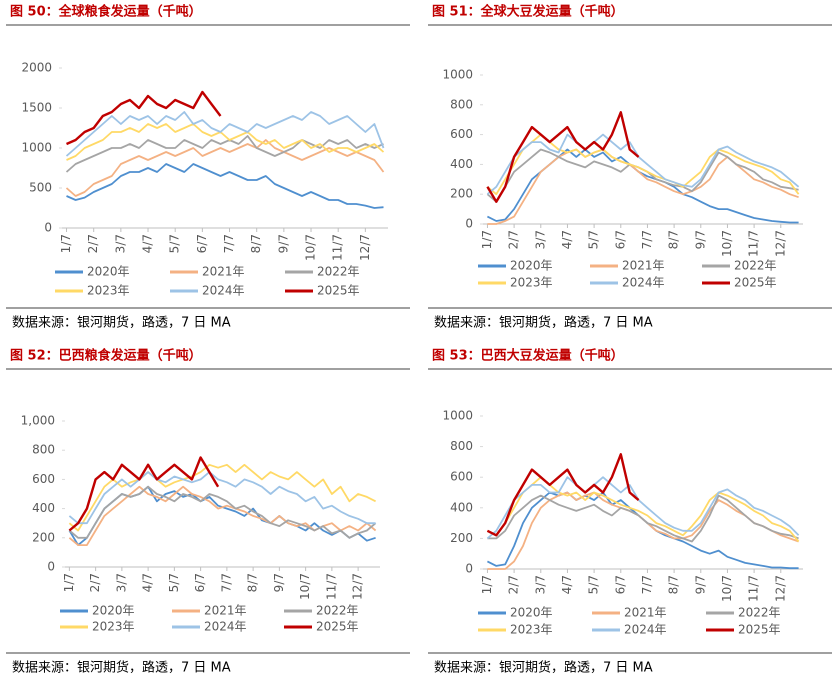 The image size is (838, 680). What do you see at coordinates (40, 188) in the screenshot?
I see `y-tick-label: 500` at bounding box center [40, 188].